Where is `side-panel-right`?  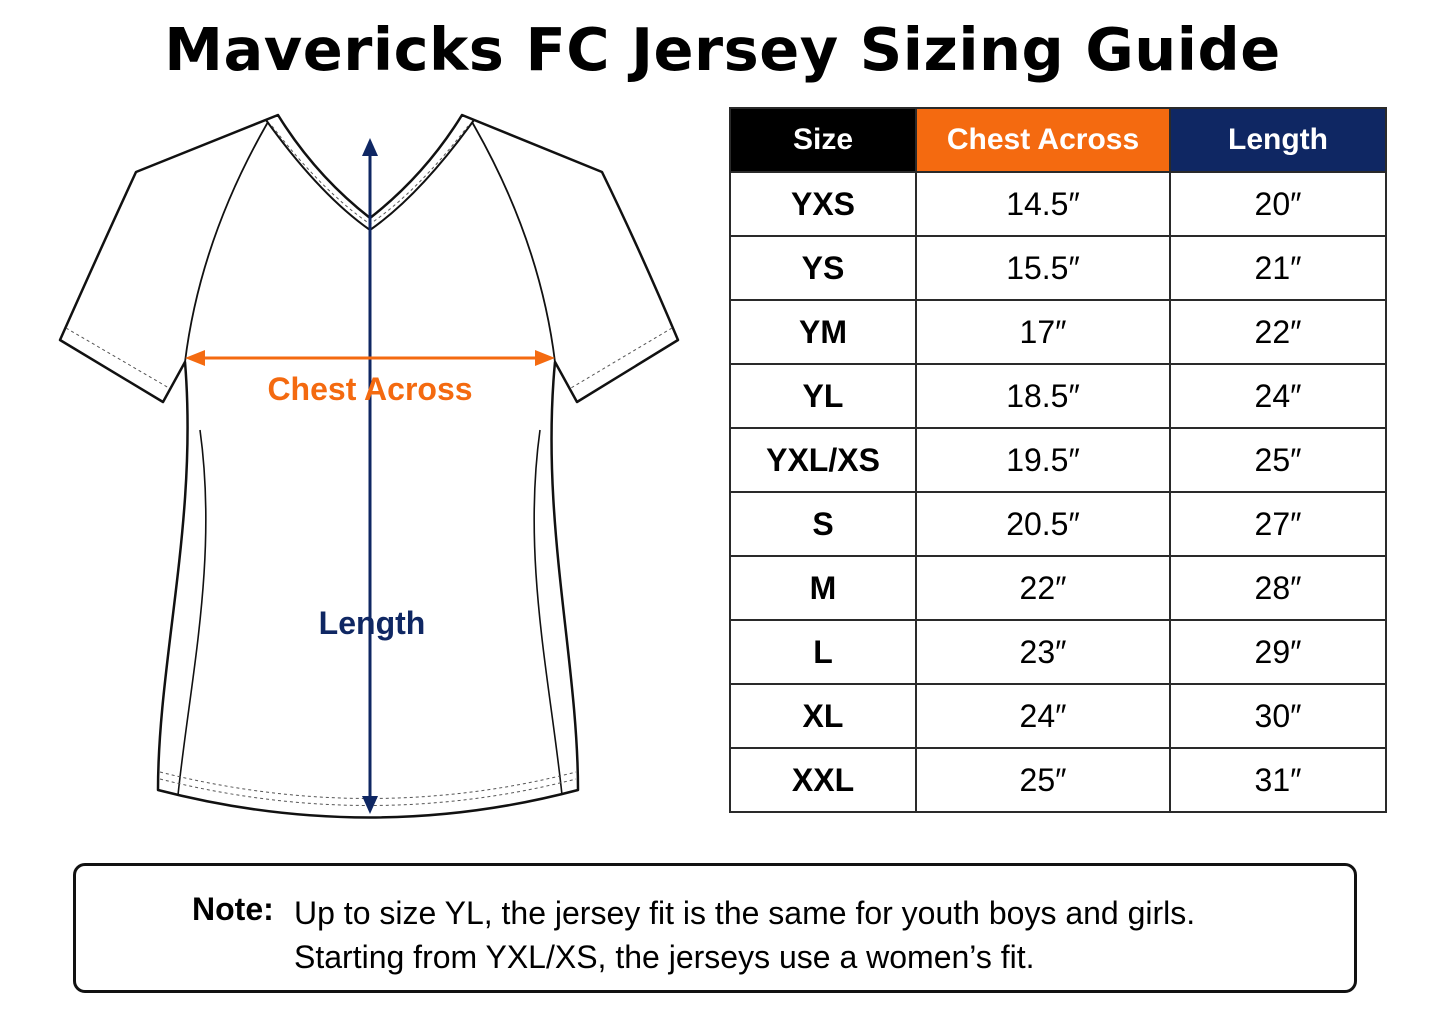
side-panel-right is located at coordinates (548, 612).